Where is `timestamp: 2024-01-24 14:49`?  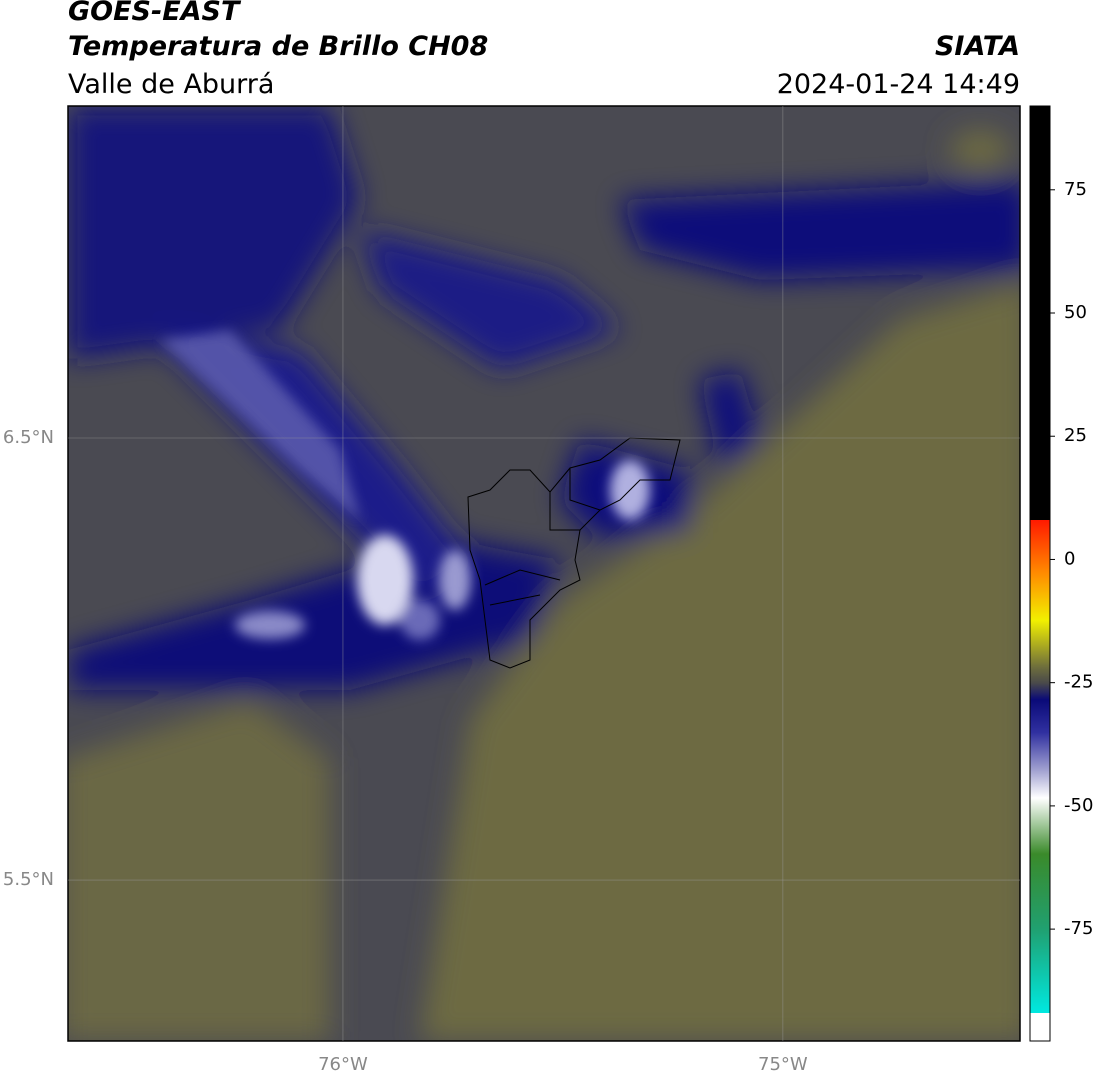 timestamp: 2024-01-24 14:49 is located at coordinates (898, 84).